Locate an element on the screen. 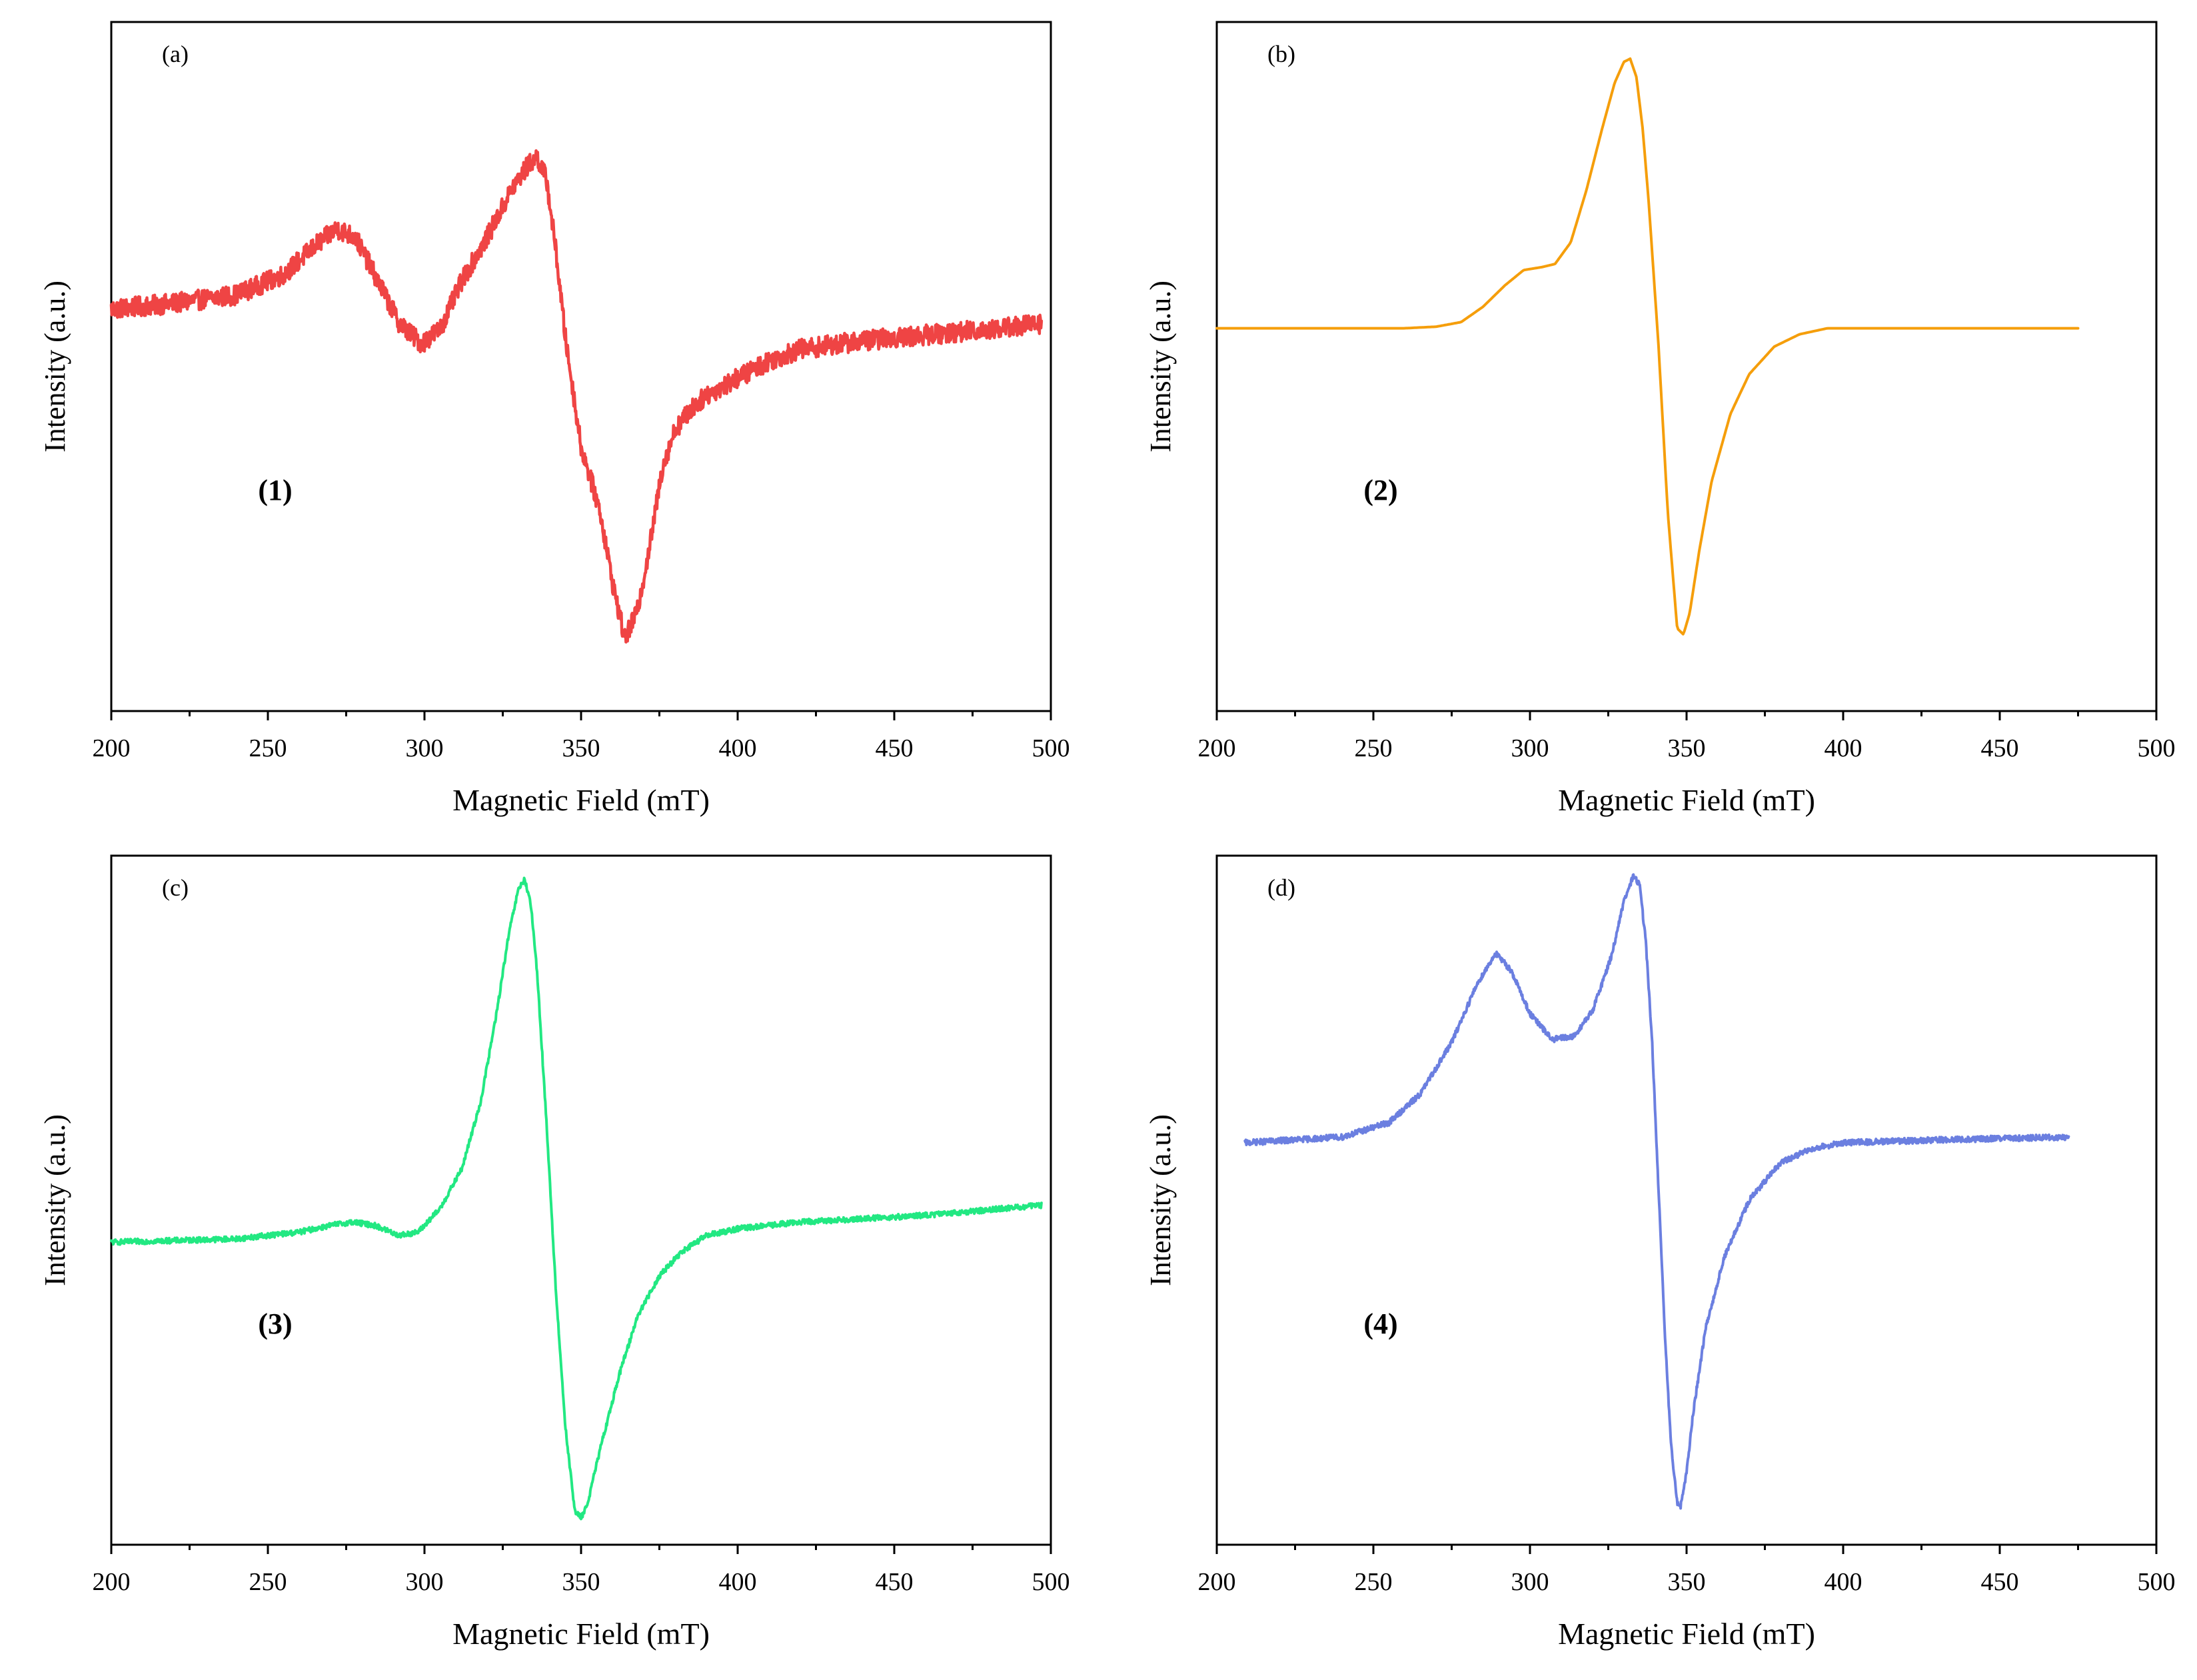  panel-label: (b) is located at coordinates (1281, 54).